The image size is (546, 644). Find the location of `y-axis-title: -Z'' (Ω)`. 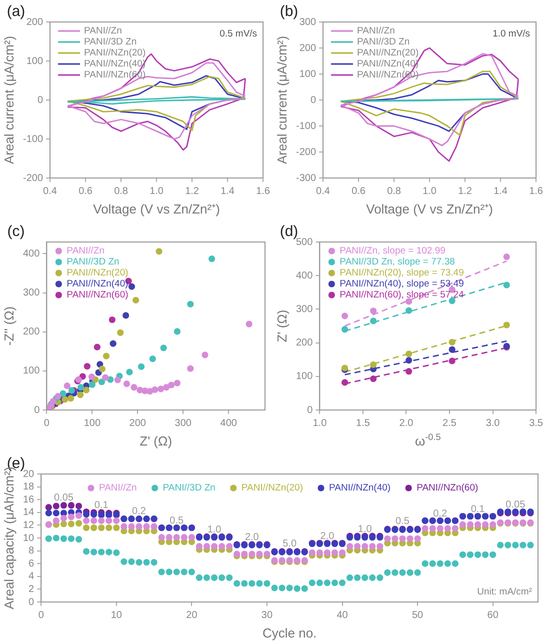

y-axis-title: -Z'' (Ω) is located at coordinates (9, 326).